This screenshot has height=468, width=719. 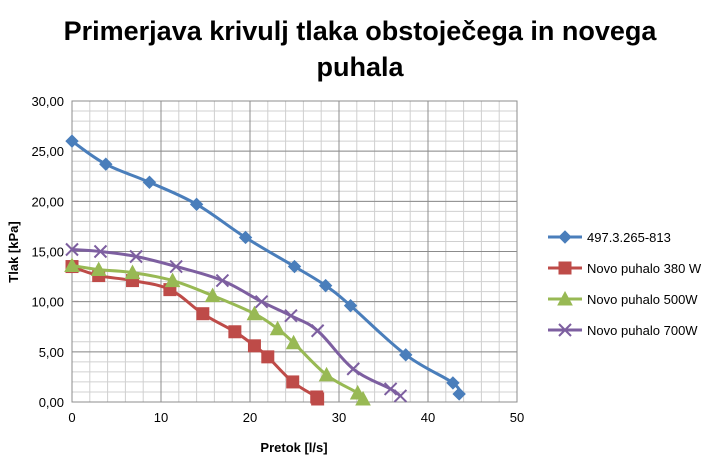 What do you see at coordinates (642, 299) in the screenshot?
I see `legend-label: Novo puhalo 500W` at bounding box center [642, 299].